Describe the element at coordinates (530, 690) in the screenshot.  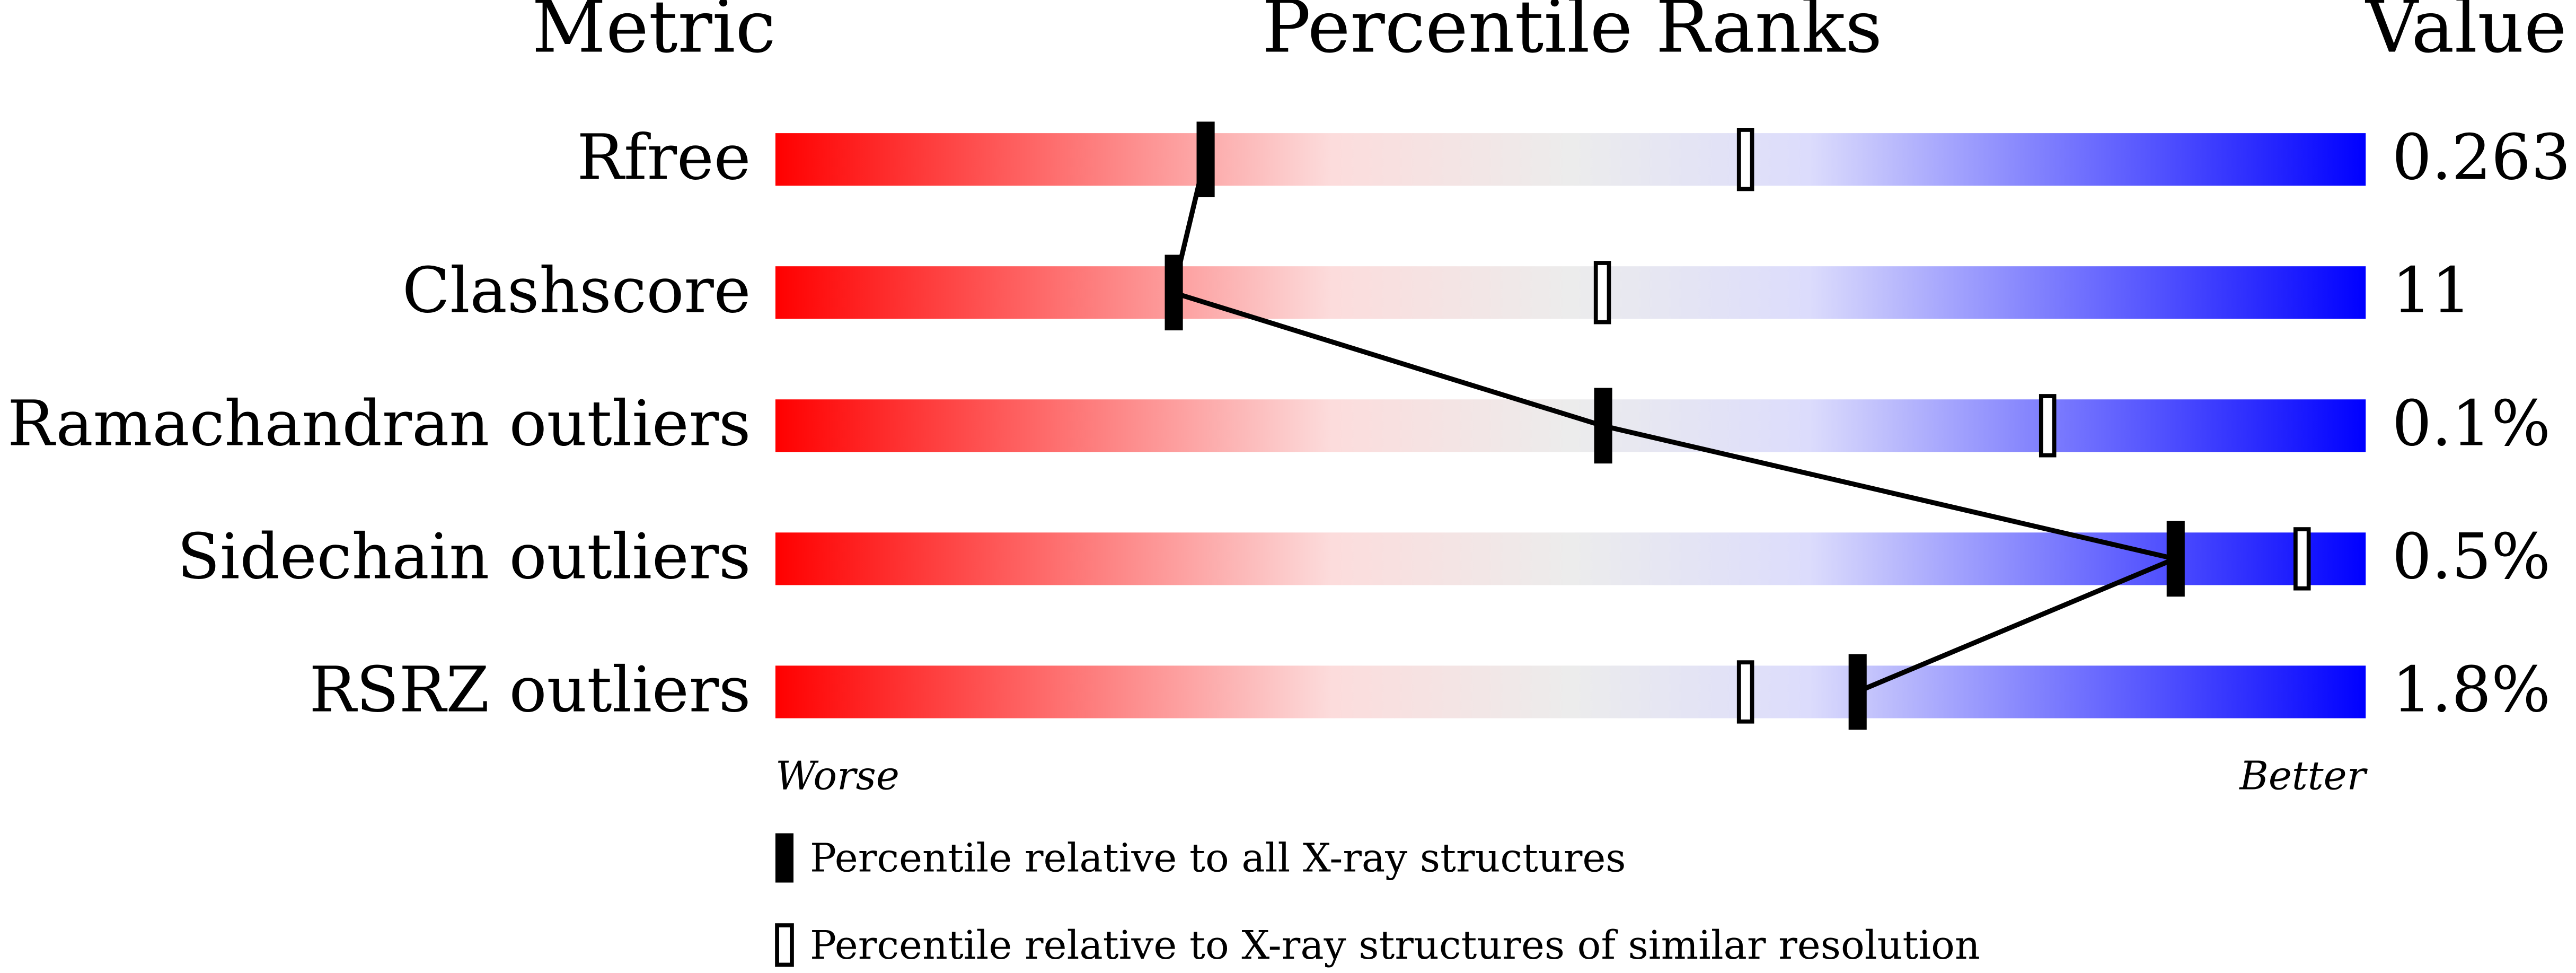
I see `metric-label: RSRZ outliers` at that location.